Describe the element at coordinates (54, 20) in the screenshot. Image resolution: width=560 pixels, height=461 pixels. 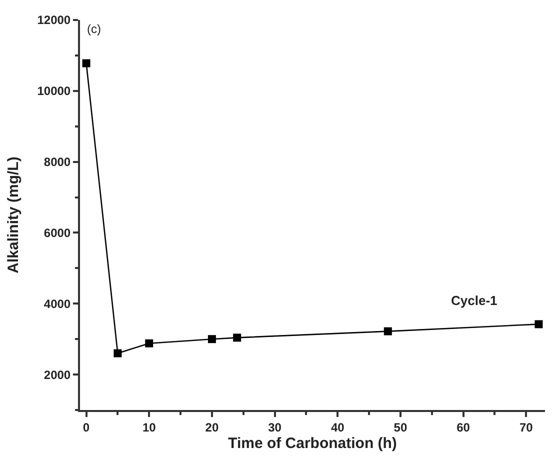
I see `y-tick-label: 12000` at that location.